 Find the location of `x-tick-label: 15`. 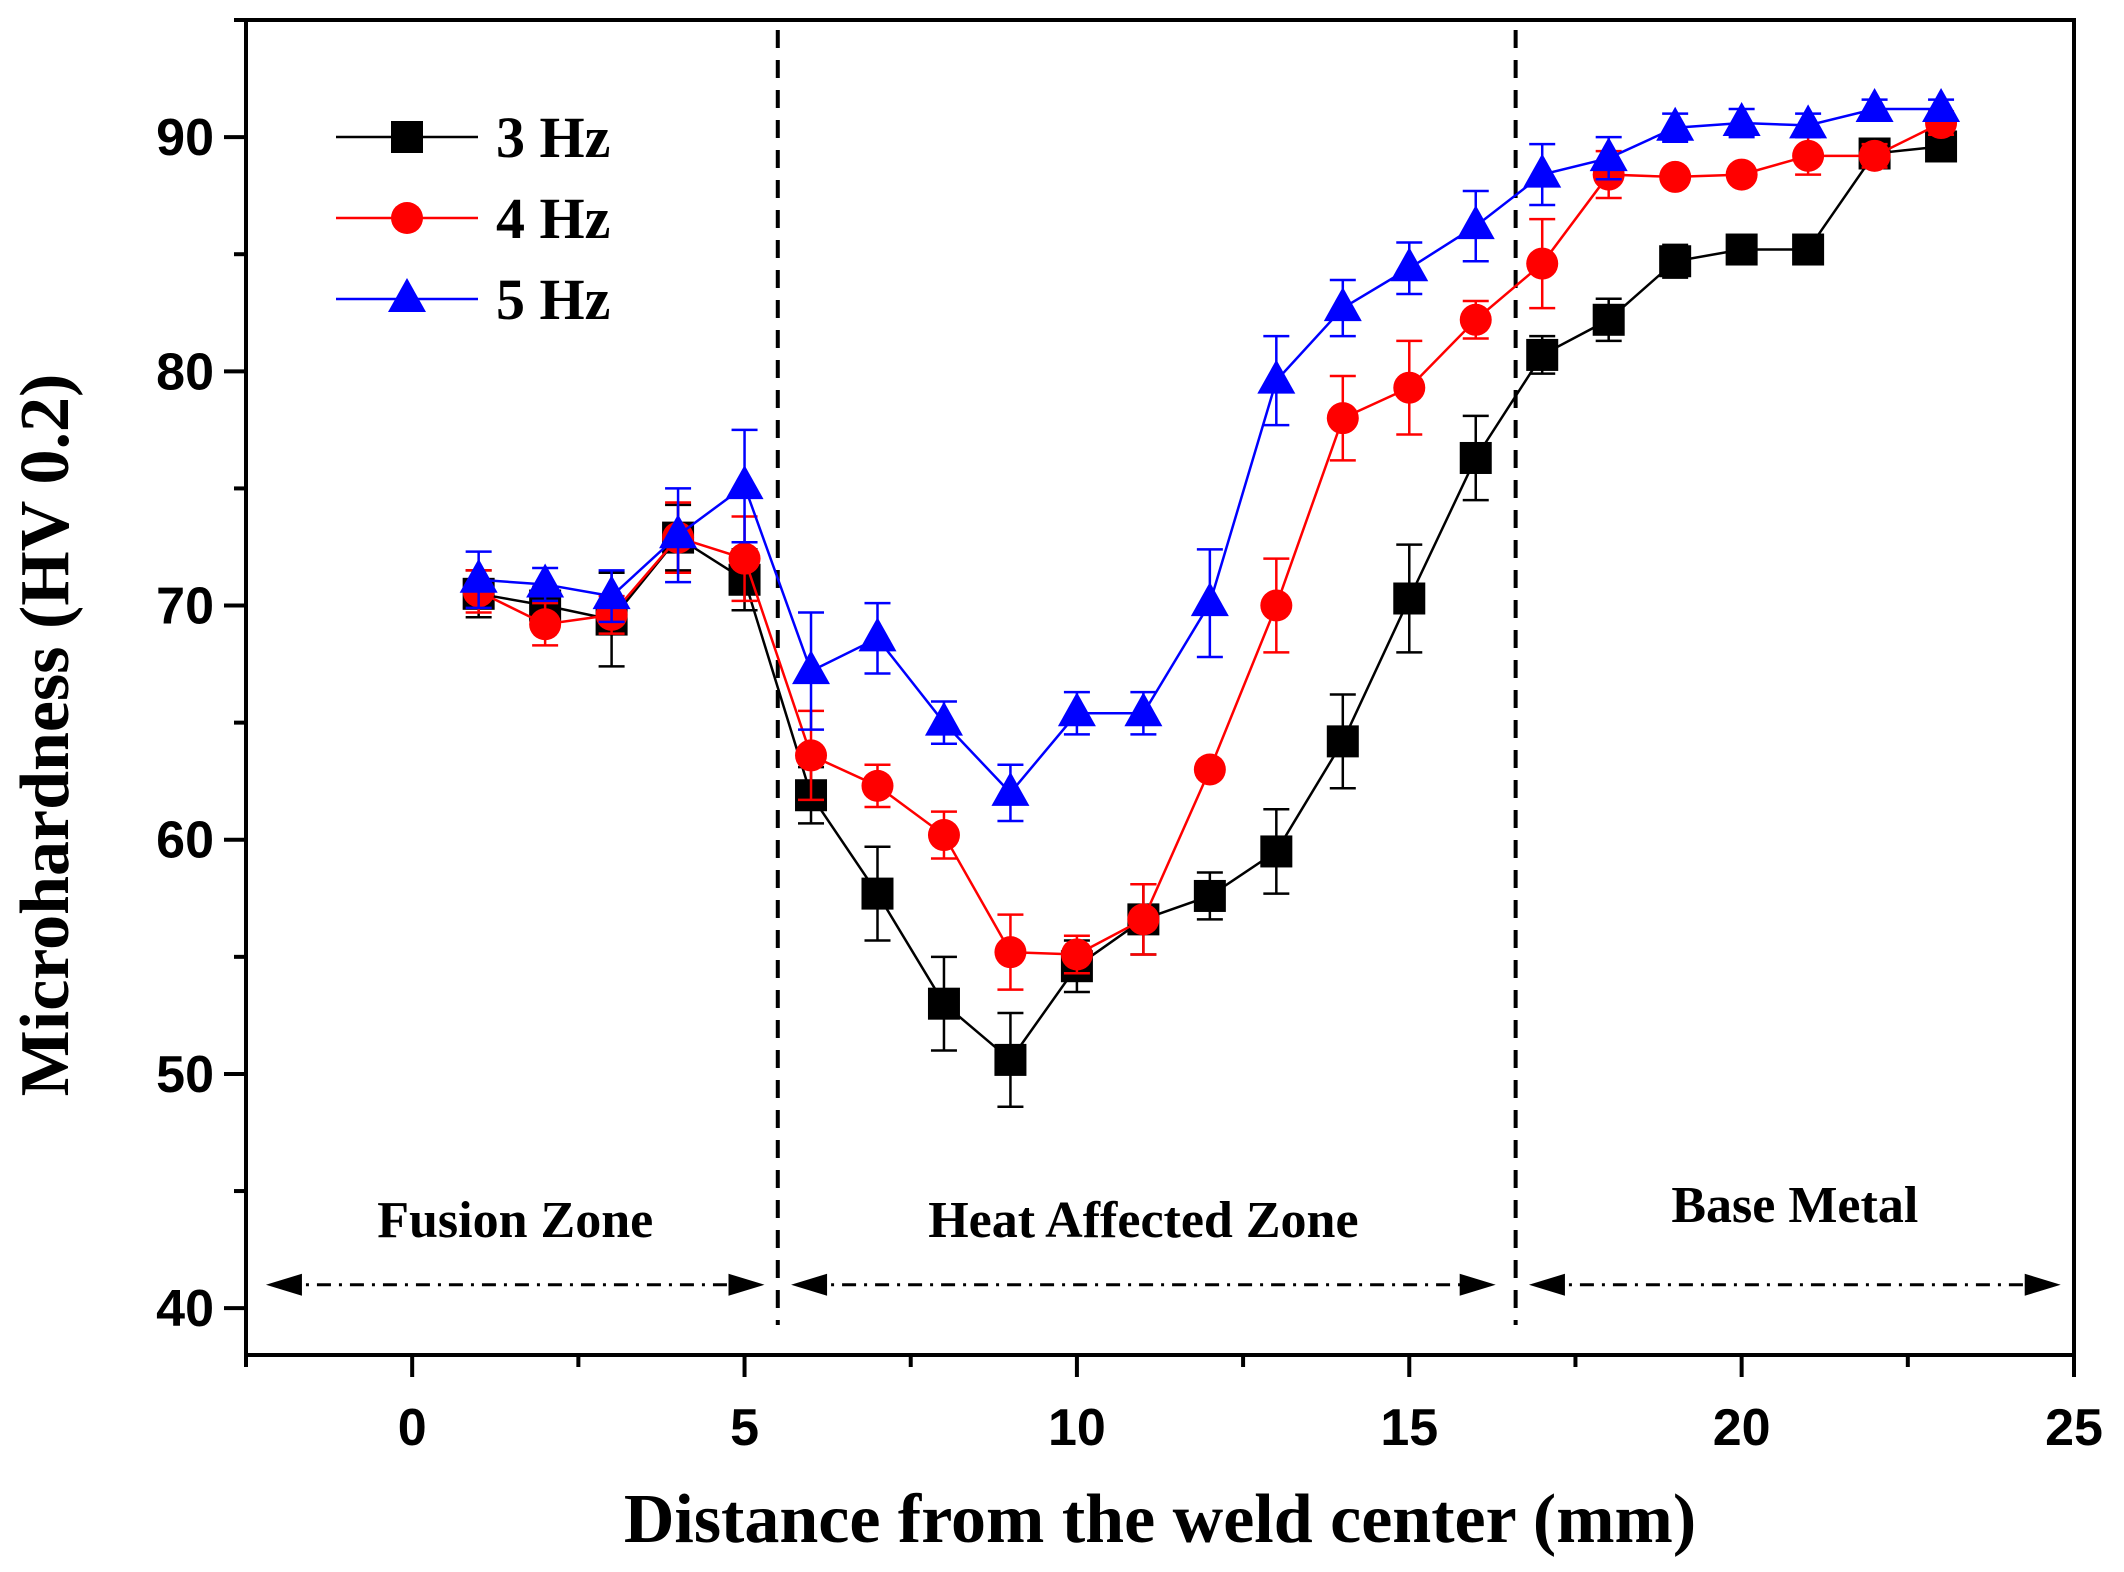

x-tick-label: 15 is located at coordinates (1409, 1428).